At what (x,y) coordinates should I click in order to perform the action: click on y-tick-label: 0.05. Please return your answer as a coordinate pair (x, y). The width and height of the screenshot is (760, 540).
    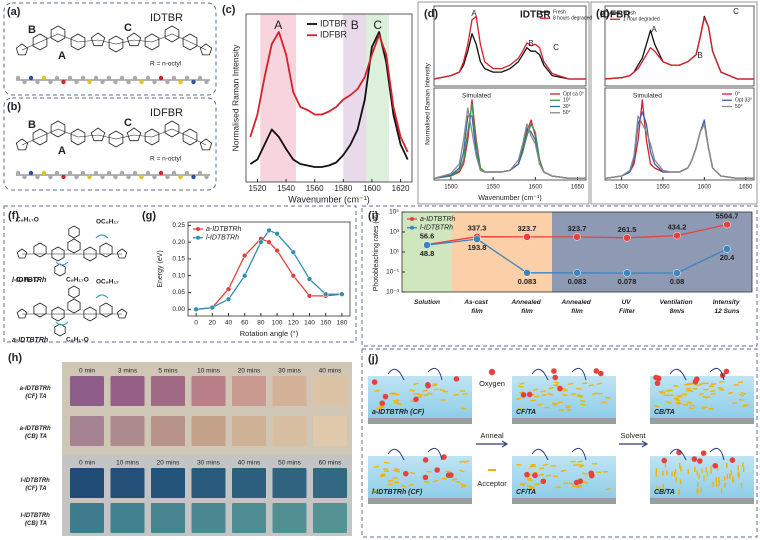
    Looking at the image, I should click on (178, 292).